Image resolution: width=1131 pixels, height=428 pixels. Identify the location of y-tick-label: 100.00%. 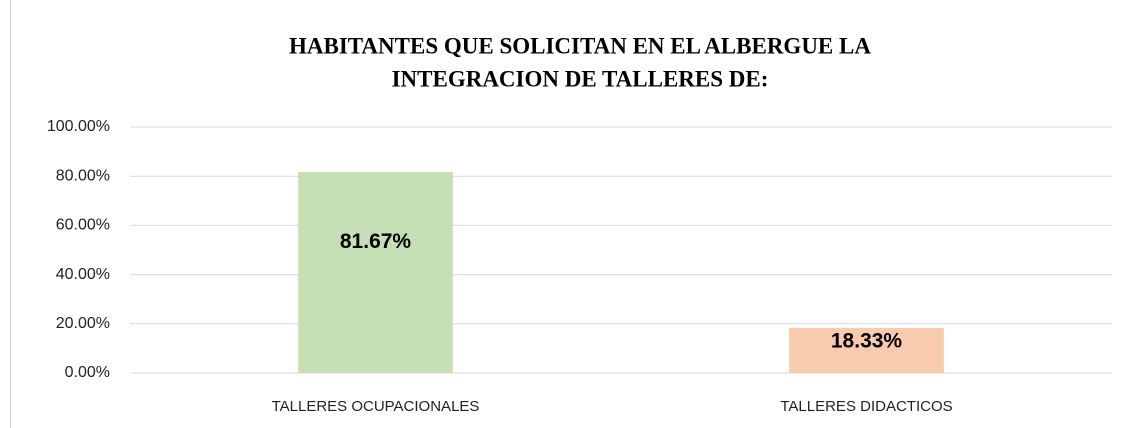
(78, 126).